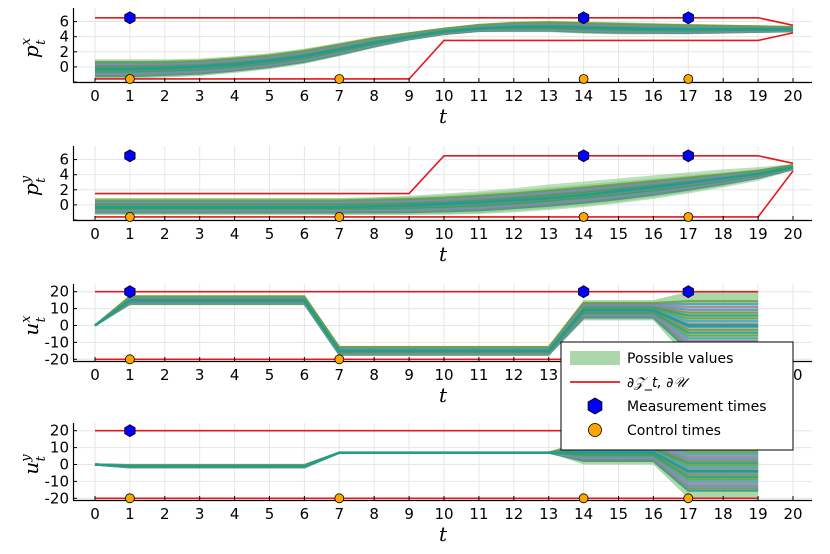 This screenshot has width=830, height=554. Describe the element at coordinates (57, 359) in the screenshot. I see `y-tick-label: -20` at that location.